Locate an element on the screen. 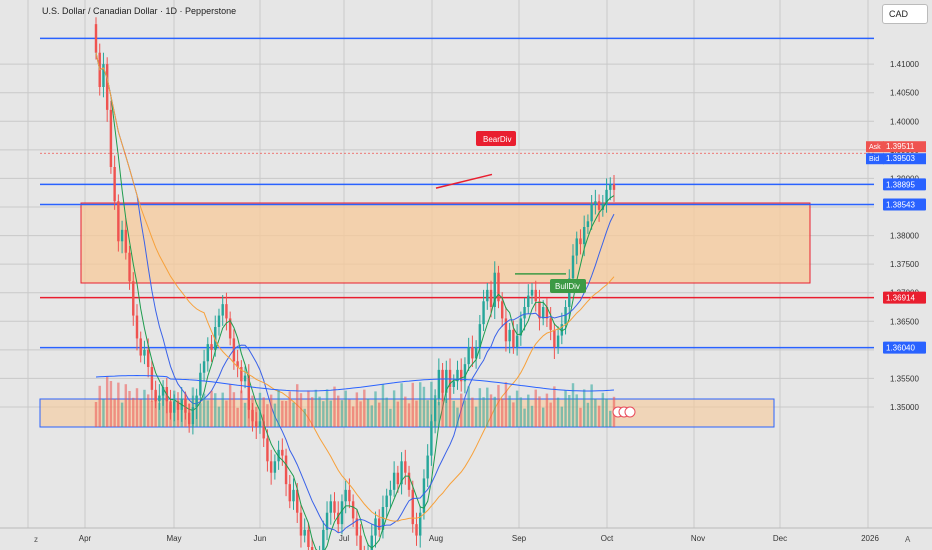  level-price-text: 1.38543 is located at coordinates (900, 205).